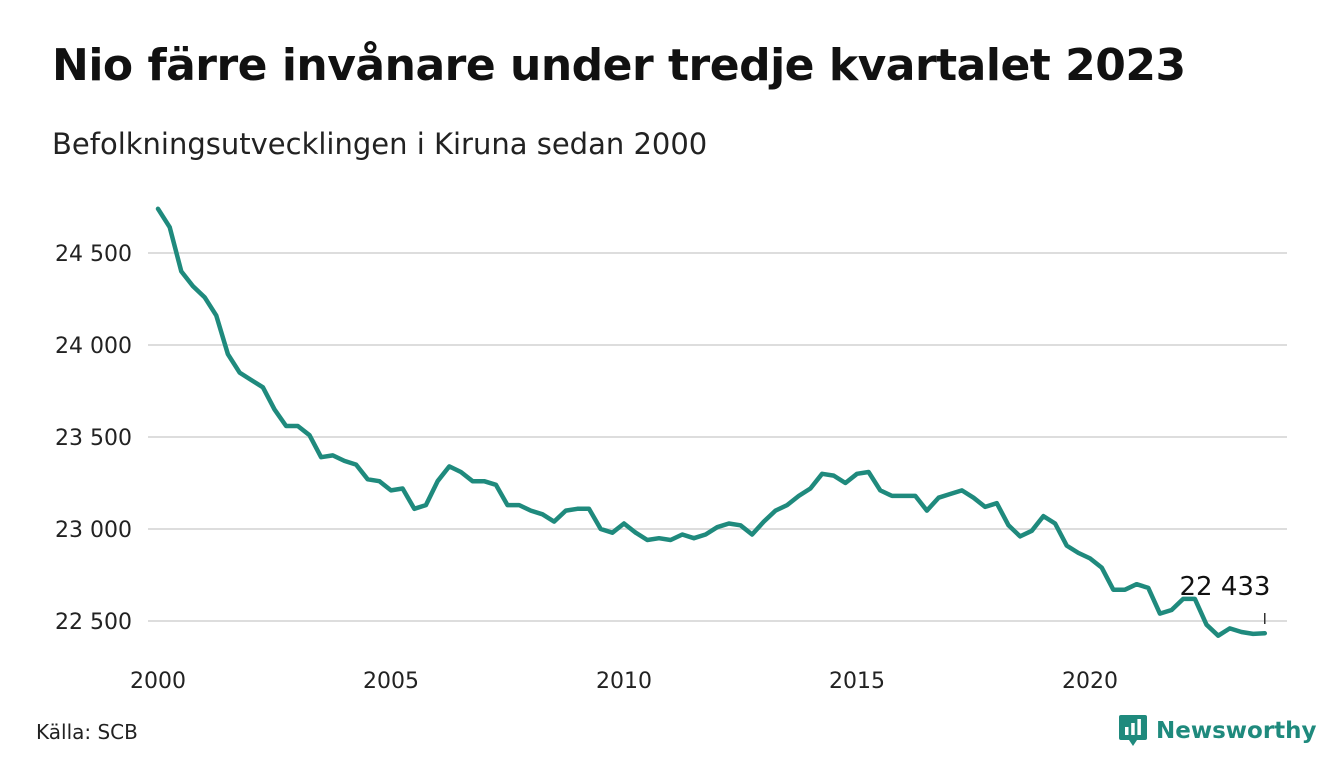 The height and width of the screenshot is (780, 1340). I want to click on y-axis-ticks: 22 500 23 000 23 500 24 000 24 500, so click(93, 438).